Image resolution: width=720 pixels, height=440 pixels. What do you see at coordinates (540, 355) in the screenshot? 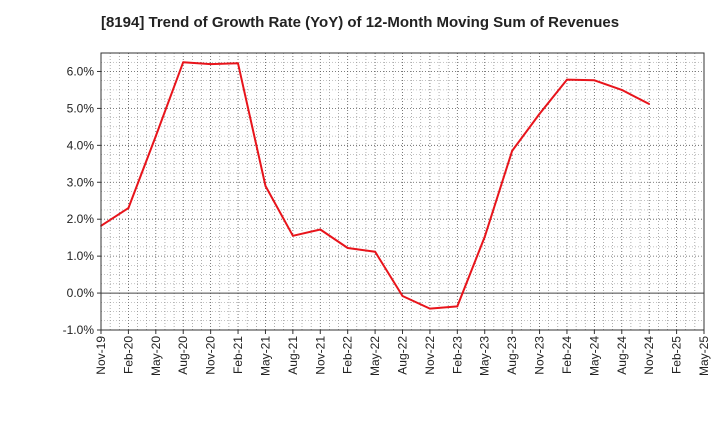
I see `x-tick-label: Nov-23` at bounding box center [540, 355].